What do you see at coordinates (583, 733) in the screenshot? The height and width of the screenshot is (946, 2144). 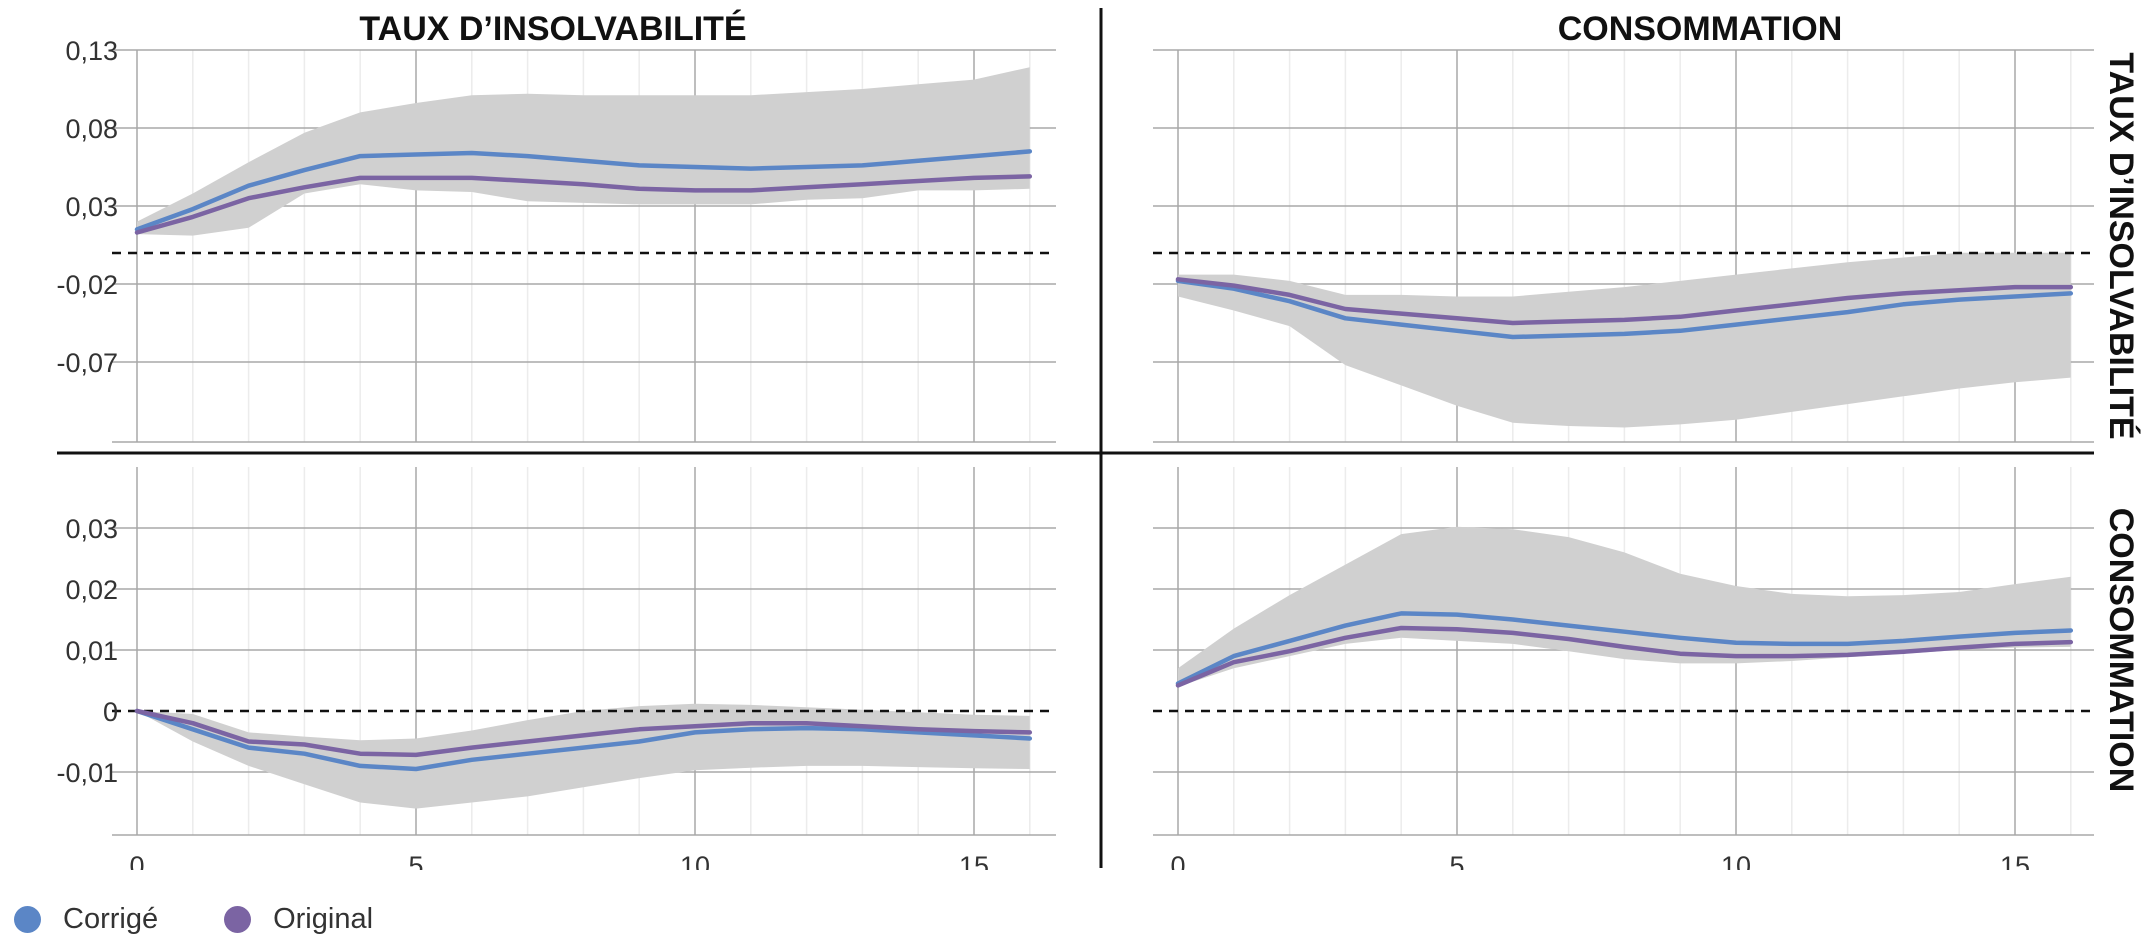 I see `series-line-original-consumption-insolvency` at bounding box center [583, 733].